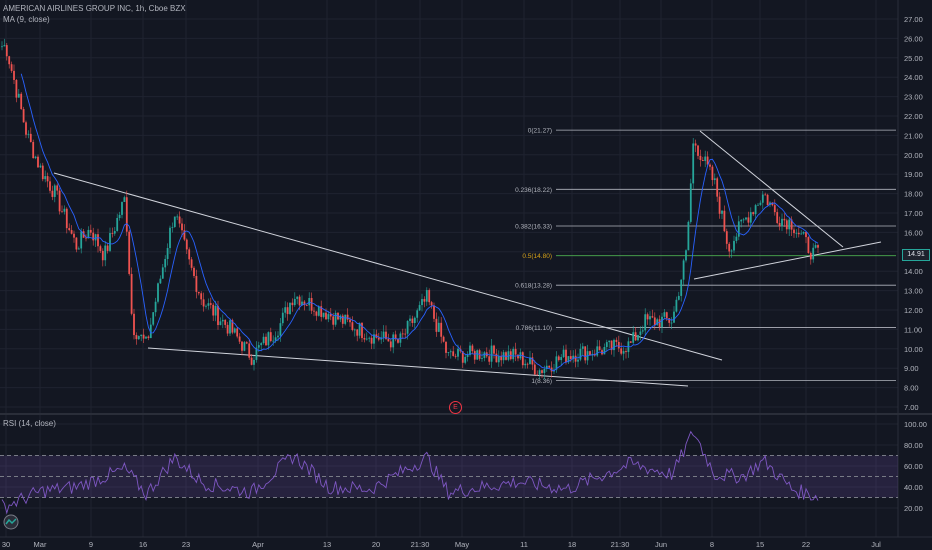 This screenshot has height=550, width=932. I want to click on price-tick-label: 11.00, so click(913, 329).